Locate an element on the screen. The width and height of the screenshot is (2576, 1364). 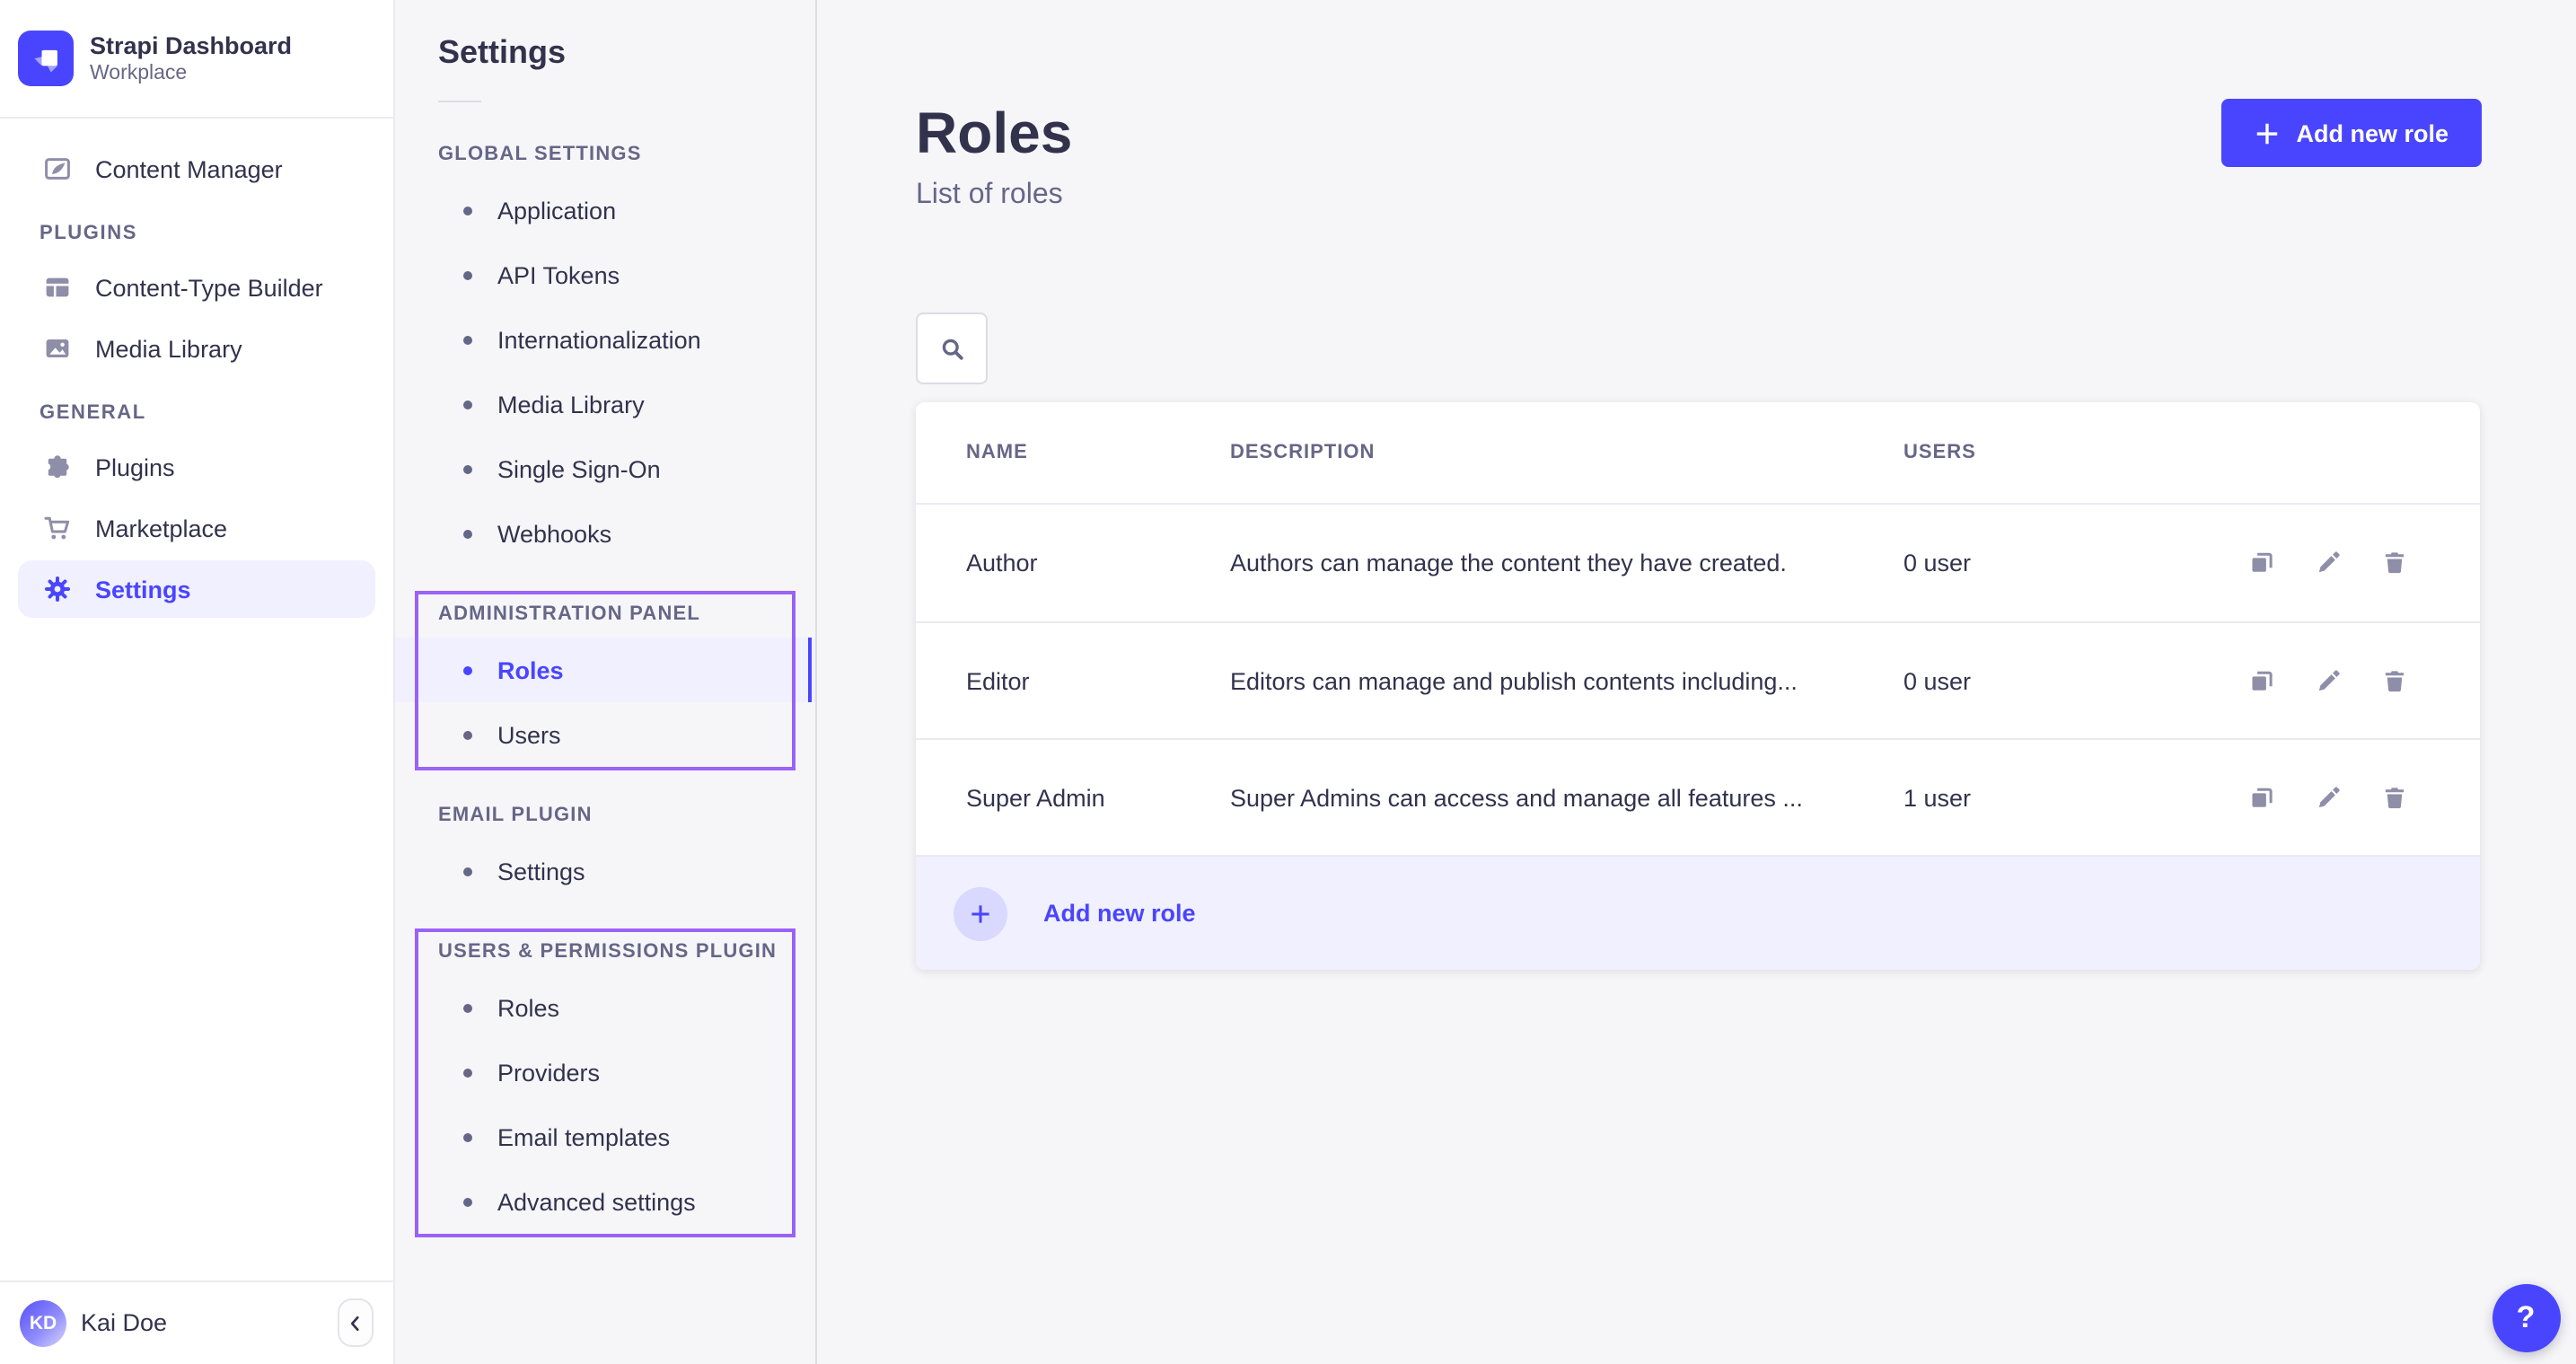
subnav-item-label: Settings is located at coordinates (541, 871).